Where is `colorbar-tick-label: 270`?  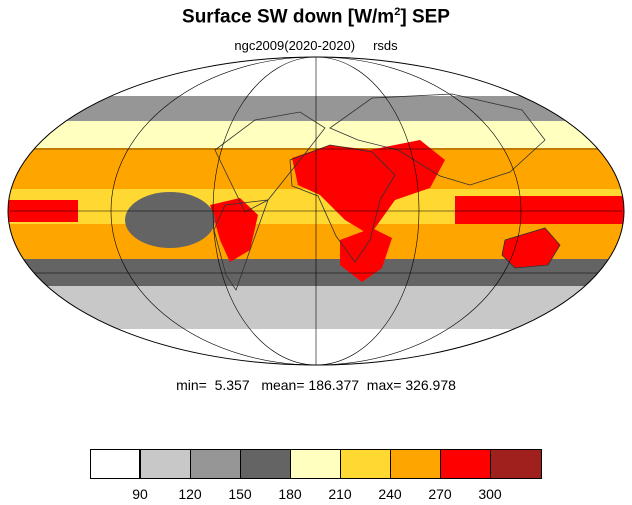
colorbar-tick-label: 270 is located at coordinates (440, 494).